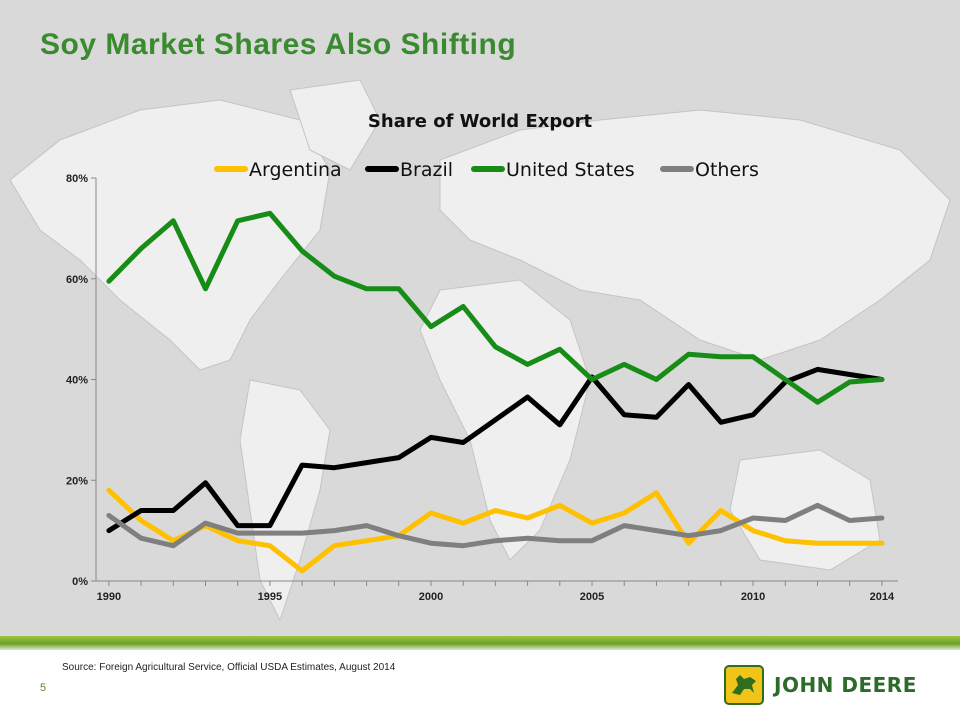 Image resolution: width=960 pixels, height=720 pixels. What do you see at coordinates (753, 597) in the screenshot?
I see `x-tick-label: 2010` at bounding box center [753, 597].